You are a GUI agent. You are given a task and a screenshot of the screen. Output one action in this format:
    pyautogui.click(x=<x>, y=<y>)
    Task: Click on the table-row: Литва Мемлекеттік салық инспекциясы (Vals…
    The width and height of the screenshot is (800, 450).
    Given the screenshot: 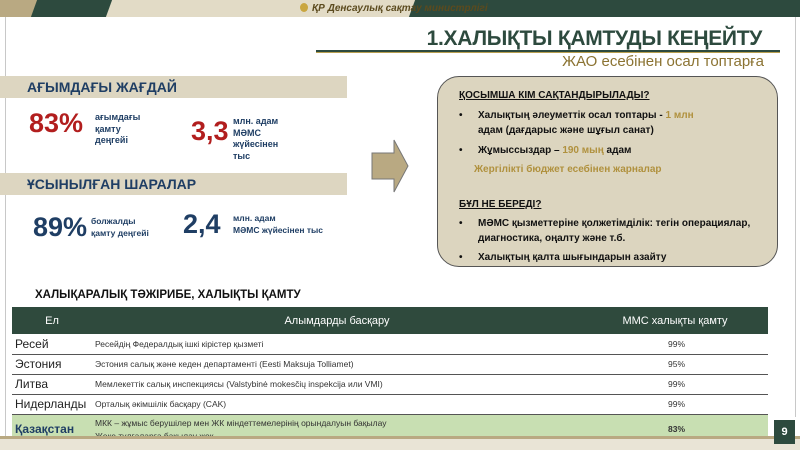 What is the action you would take?
    pyautogui.click(x=390, y=384)
    